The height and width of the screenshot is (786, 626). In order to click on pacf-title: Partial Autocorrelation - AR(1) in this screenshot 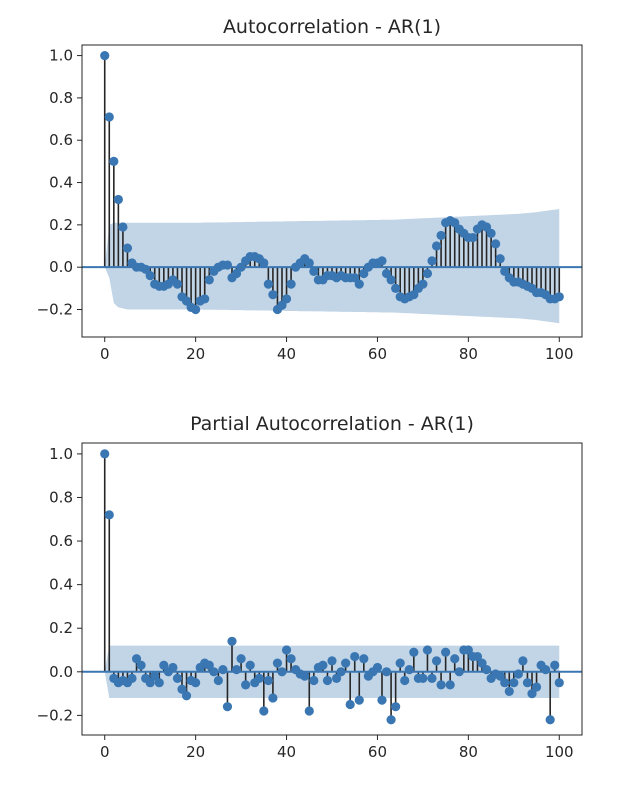, I will do `click(332, 424)`.